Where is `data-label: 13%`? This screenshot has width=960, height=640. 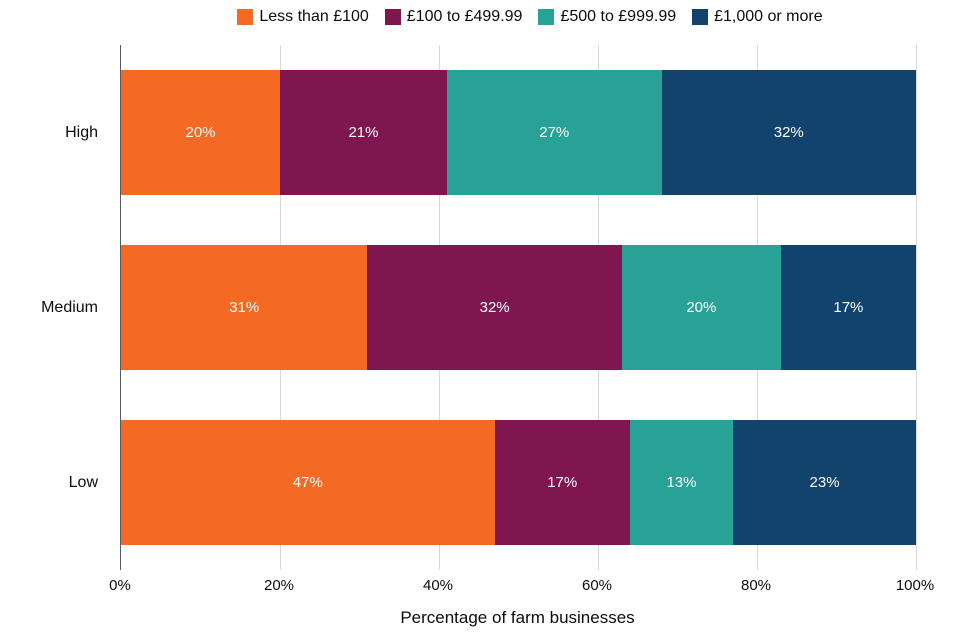 data-label: 13% is located at coordinates (681, 482).